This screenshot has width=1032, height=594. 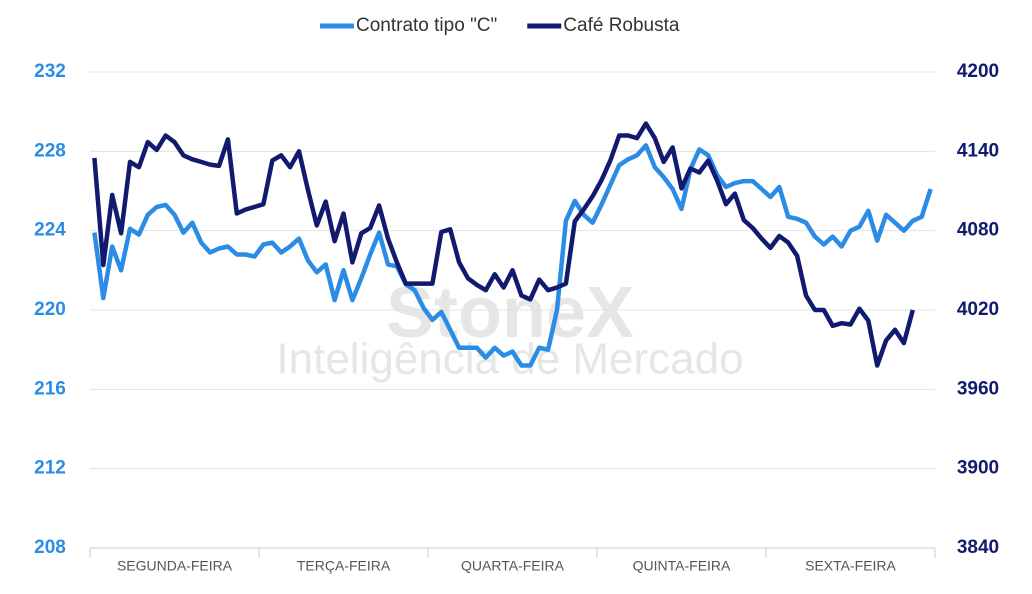 I want to click on y-tick-label: 208, so click(x=50, y=547).